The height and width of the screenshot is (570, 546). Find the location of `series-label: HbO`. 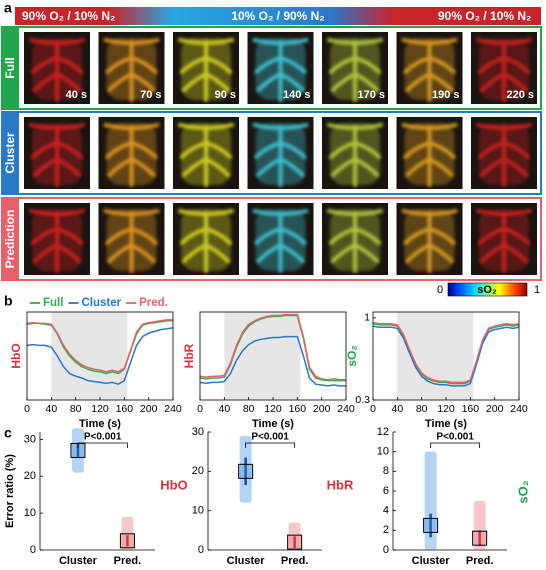

series-label: HbO is located at coordinates (173, 484).